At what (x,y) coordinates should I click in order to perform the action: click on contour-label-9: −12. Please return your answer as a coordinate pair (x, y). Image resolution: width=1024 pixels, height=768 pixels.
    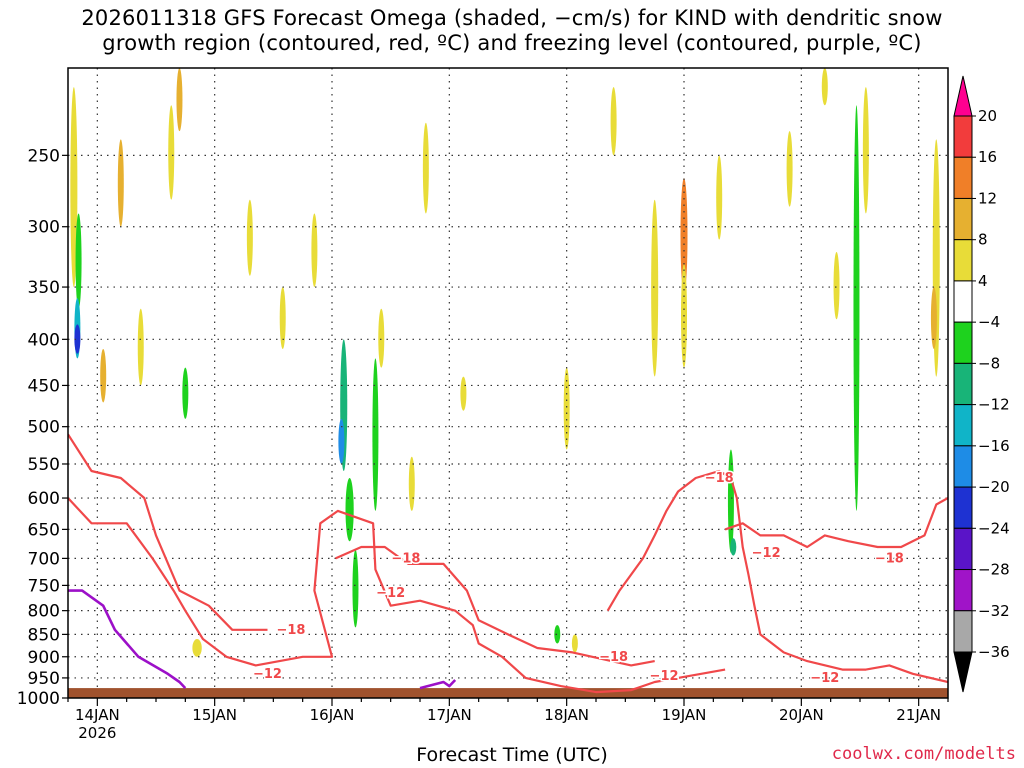
    Looking at the image, I should click on (824, 678).